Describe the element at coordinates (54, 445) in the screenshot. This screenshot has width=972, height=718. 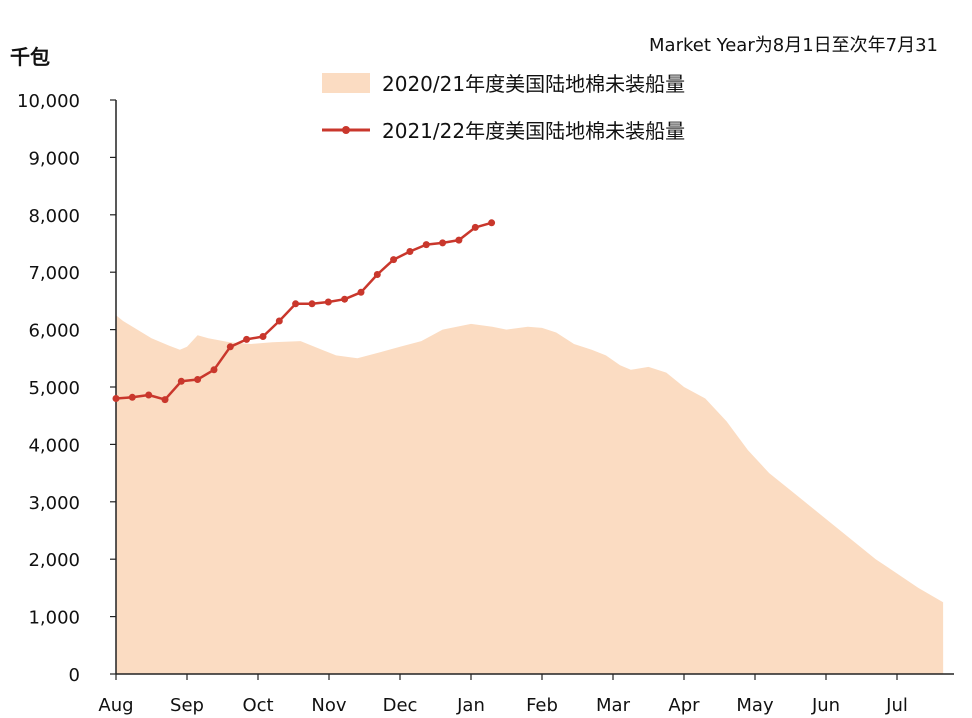
I see `y-tick-label: 4,000` at that location.